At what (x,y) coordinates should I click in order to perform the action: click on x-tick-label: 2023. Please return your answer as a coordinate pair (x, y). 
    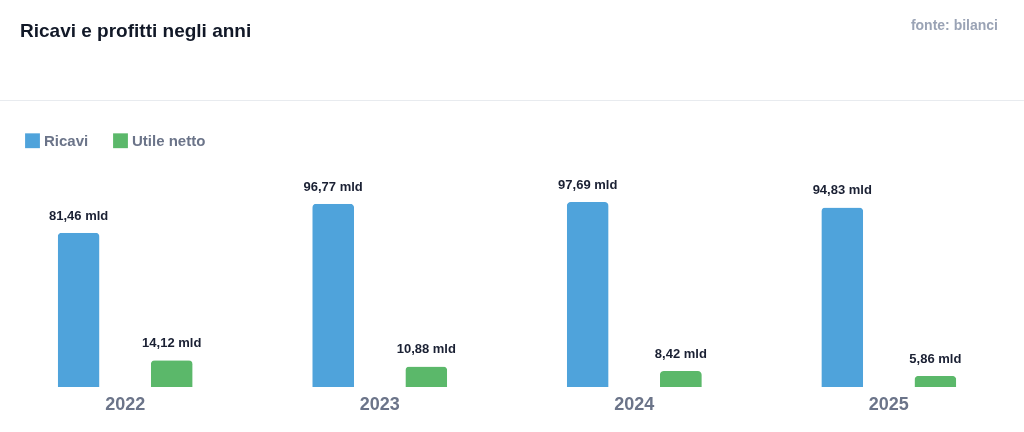
    Looking at the image, I should click on (379, 403).